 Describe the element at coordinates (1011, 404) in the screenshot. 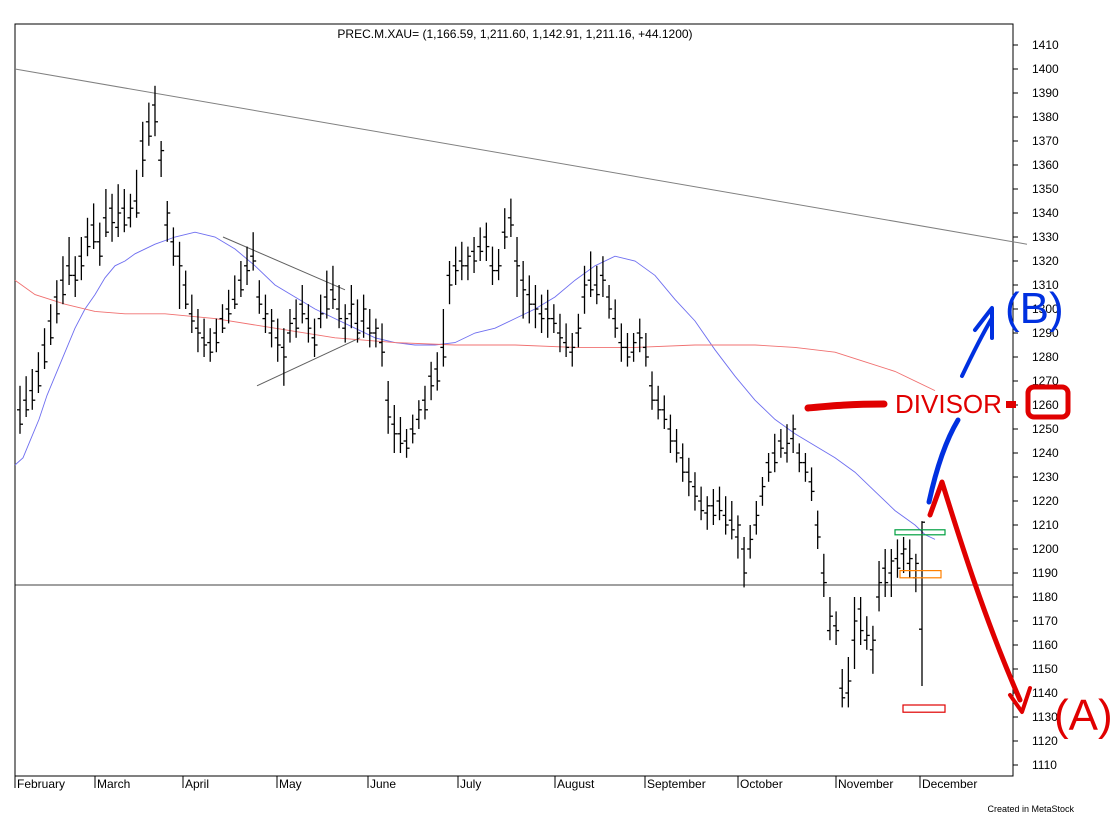

I see `divisor-dash` at that location.